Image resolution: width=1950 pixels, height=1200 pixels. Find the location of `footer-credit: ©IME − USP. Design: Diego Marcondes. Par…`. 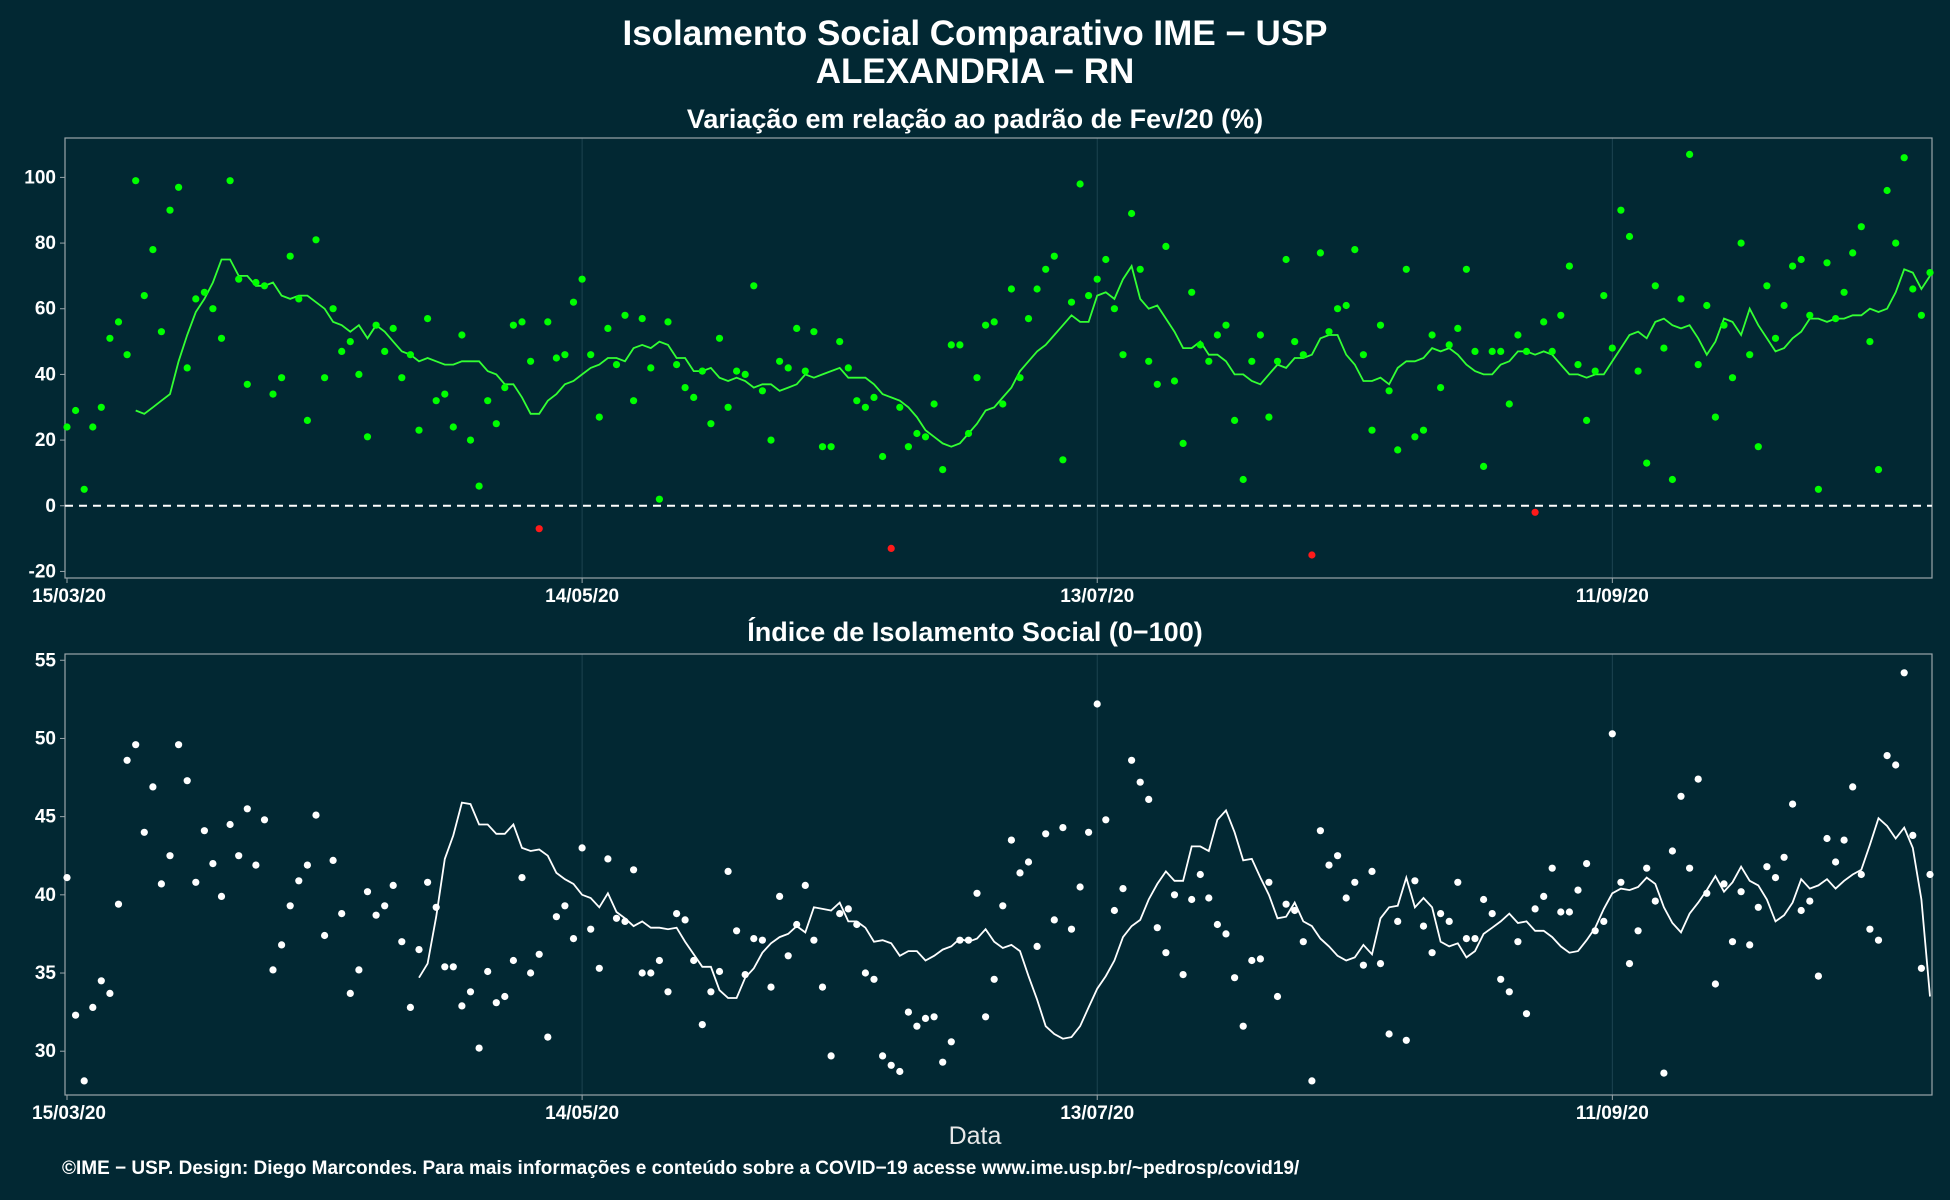

footer-credit: ©IME − USP. Design: Diego Marcondes. Par… is located at coordinates (681, 1168).